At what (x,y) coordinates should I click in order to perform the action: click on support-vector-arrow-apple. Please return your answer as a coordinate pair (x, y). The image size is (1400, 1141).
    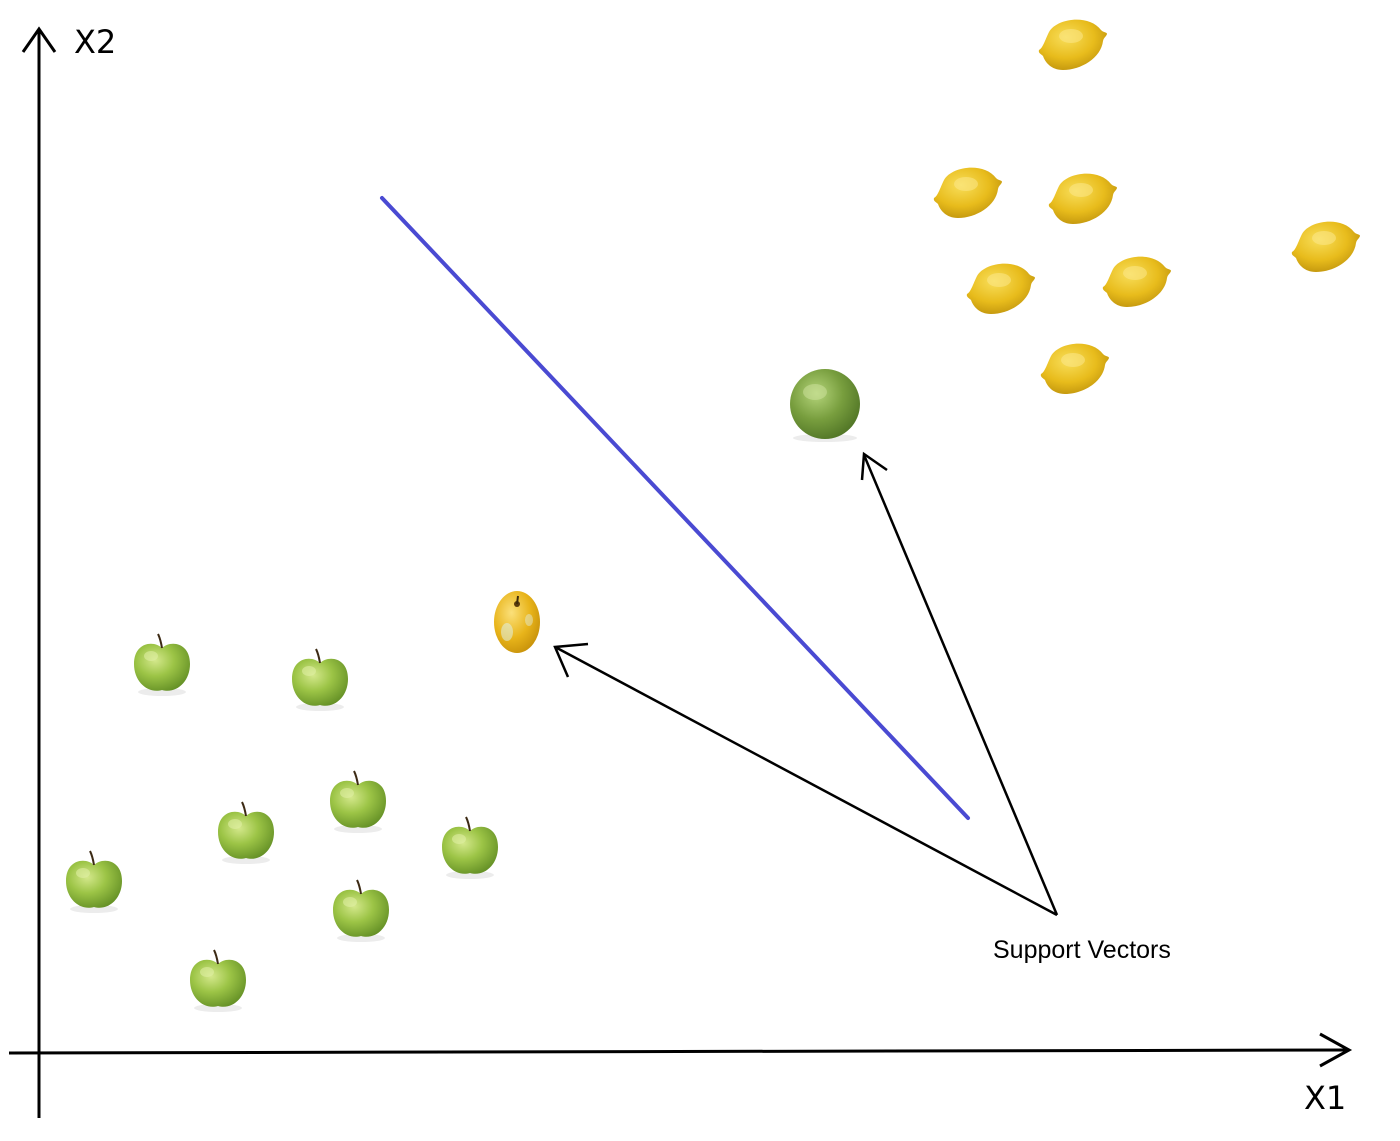
    Looking at the image, I should click on (805, 779).